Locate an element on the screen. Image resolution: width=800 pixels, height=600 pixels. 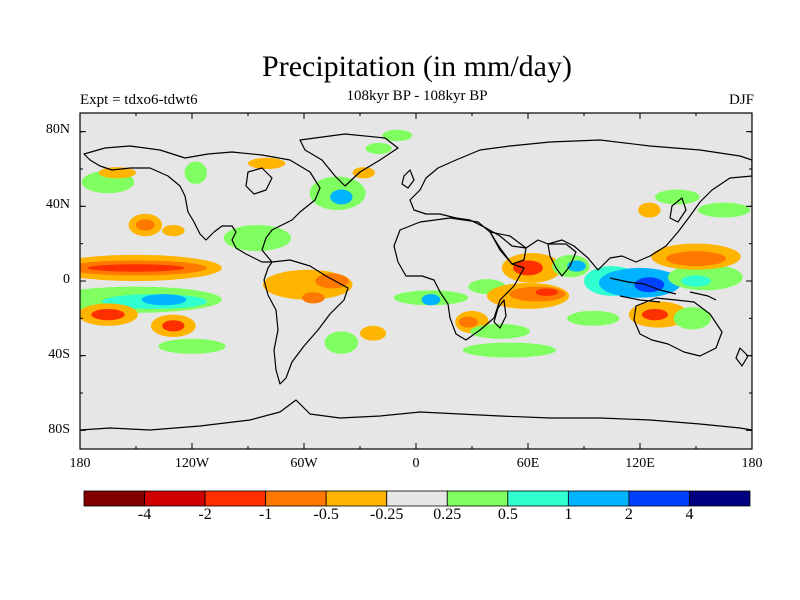
lat-label-0: 0 is located at coordinates (66, 279).